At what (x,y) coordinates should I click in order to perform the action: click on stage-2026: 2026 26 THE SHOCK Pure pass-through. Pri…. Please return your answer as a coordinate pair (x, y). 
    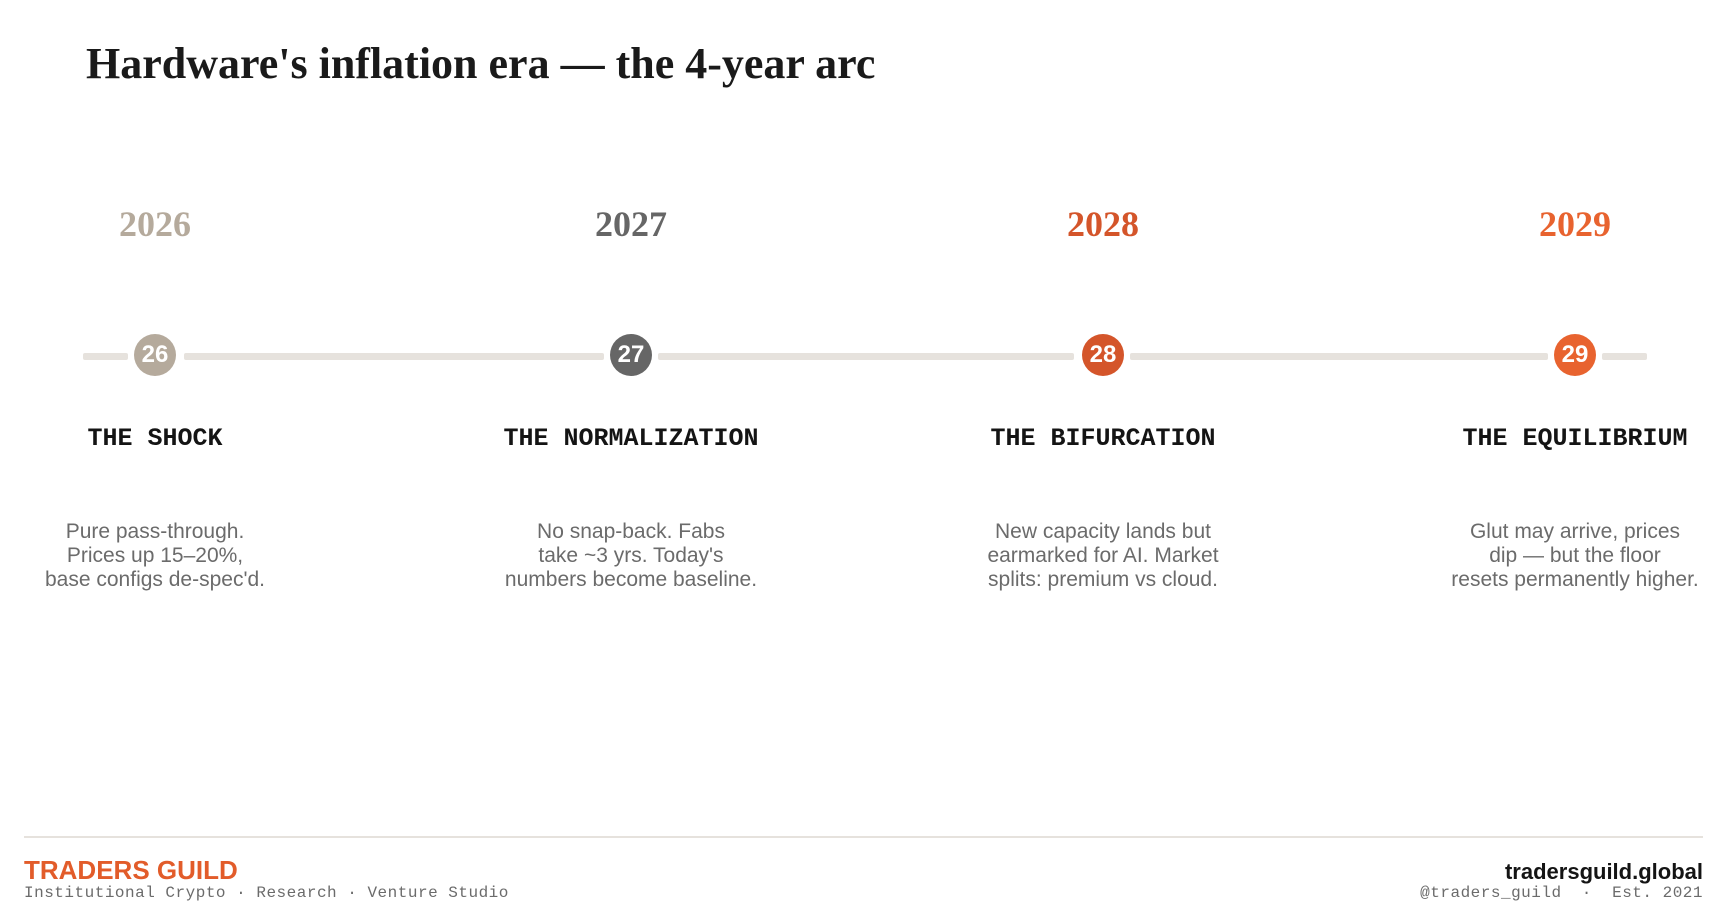
    Looking at the image, I should click on (155, 350).